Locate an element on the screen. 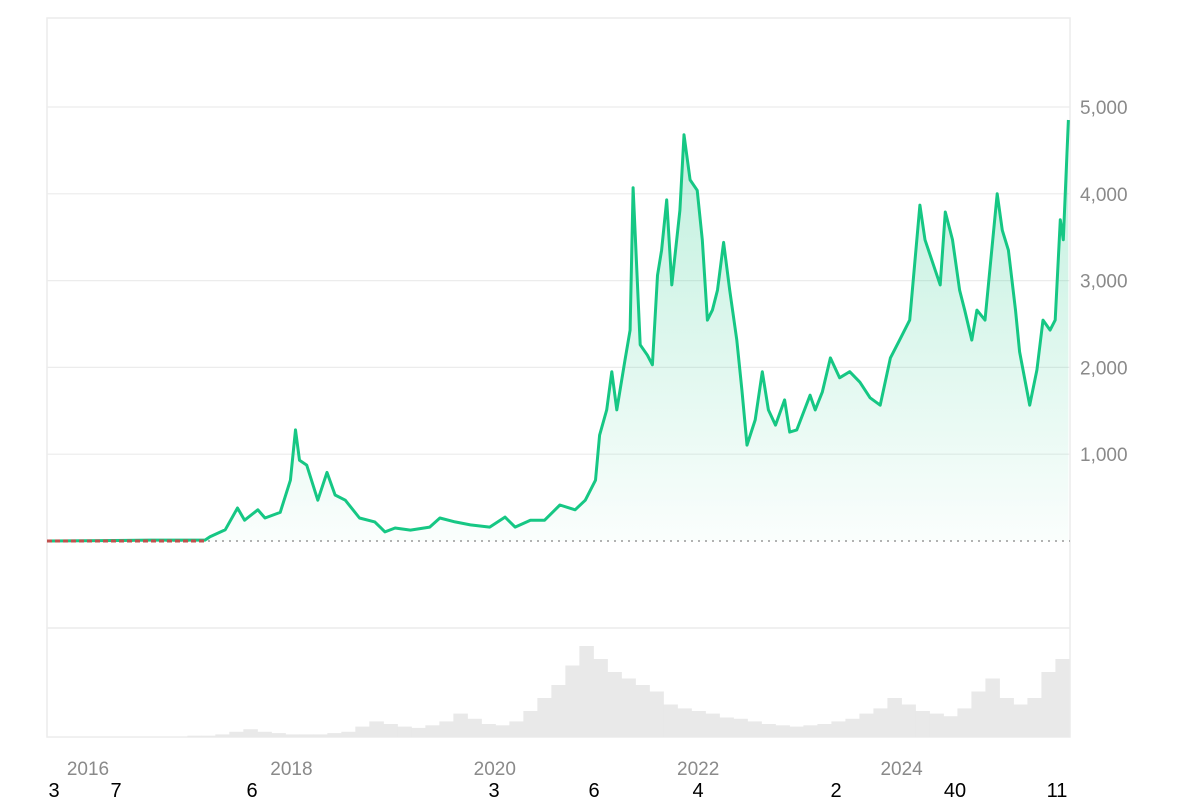 The height and width of the screenshot is (803, 1200). y-tick-label: 4,000 is located at coordinates (1104, 195).